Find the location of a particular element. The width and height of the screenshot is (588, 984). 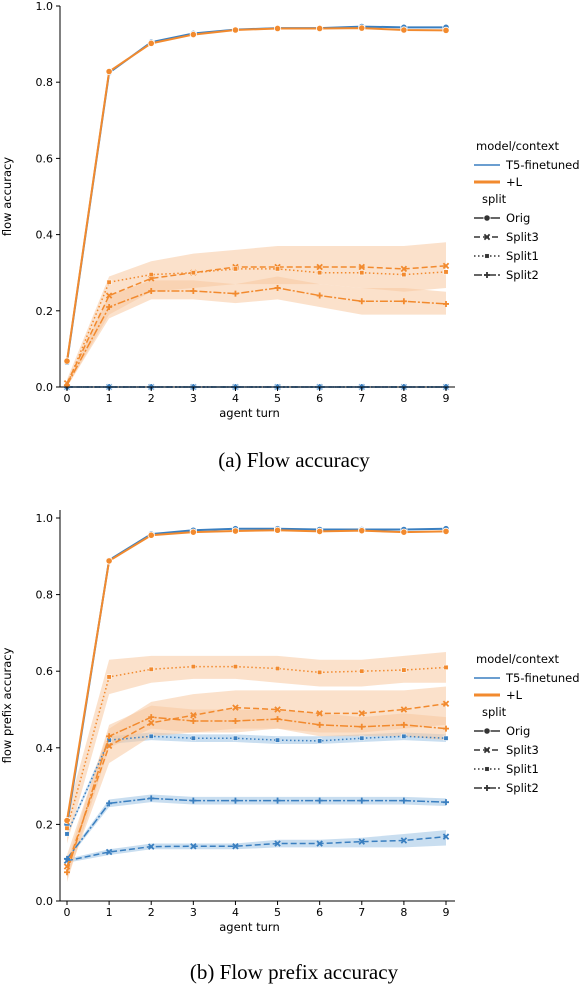

series-line-t5-split1 is located at coordinates (256, 785).